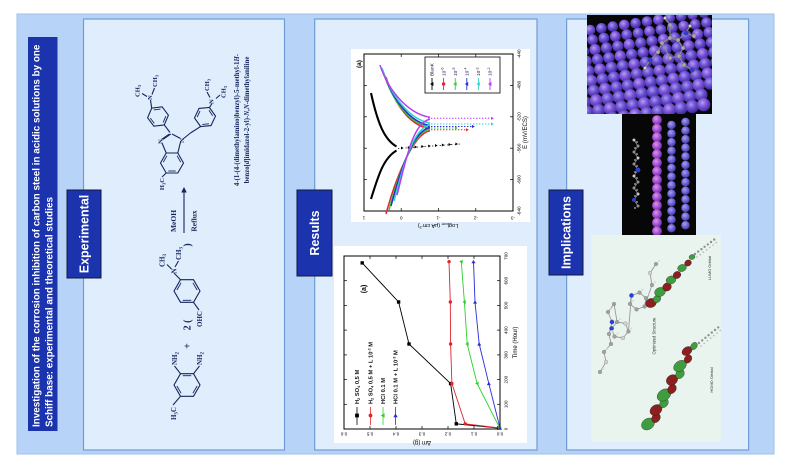 This screenshot has height=473, width=792. Describe the element at coordinates (506, 379) in the screenshot. I see `svg-text: 200` at that location.